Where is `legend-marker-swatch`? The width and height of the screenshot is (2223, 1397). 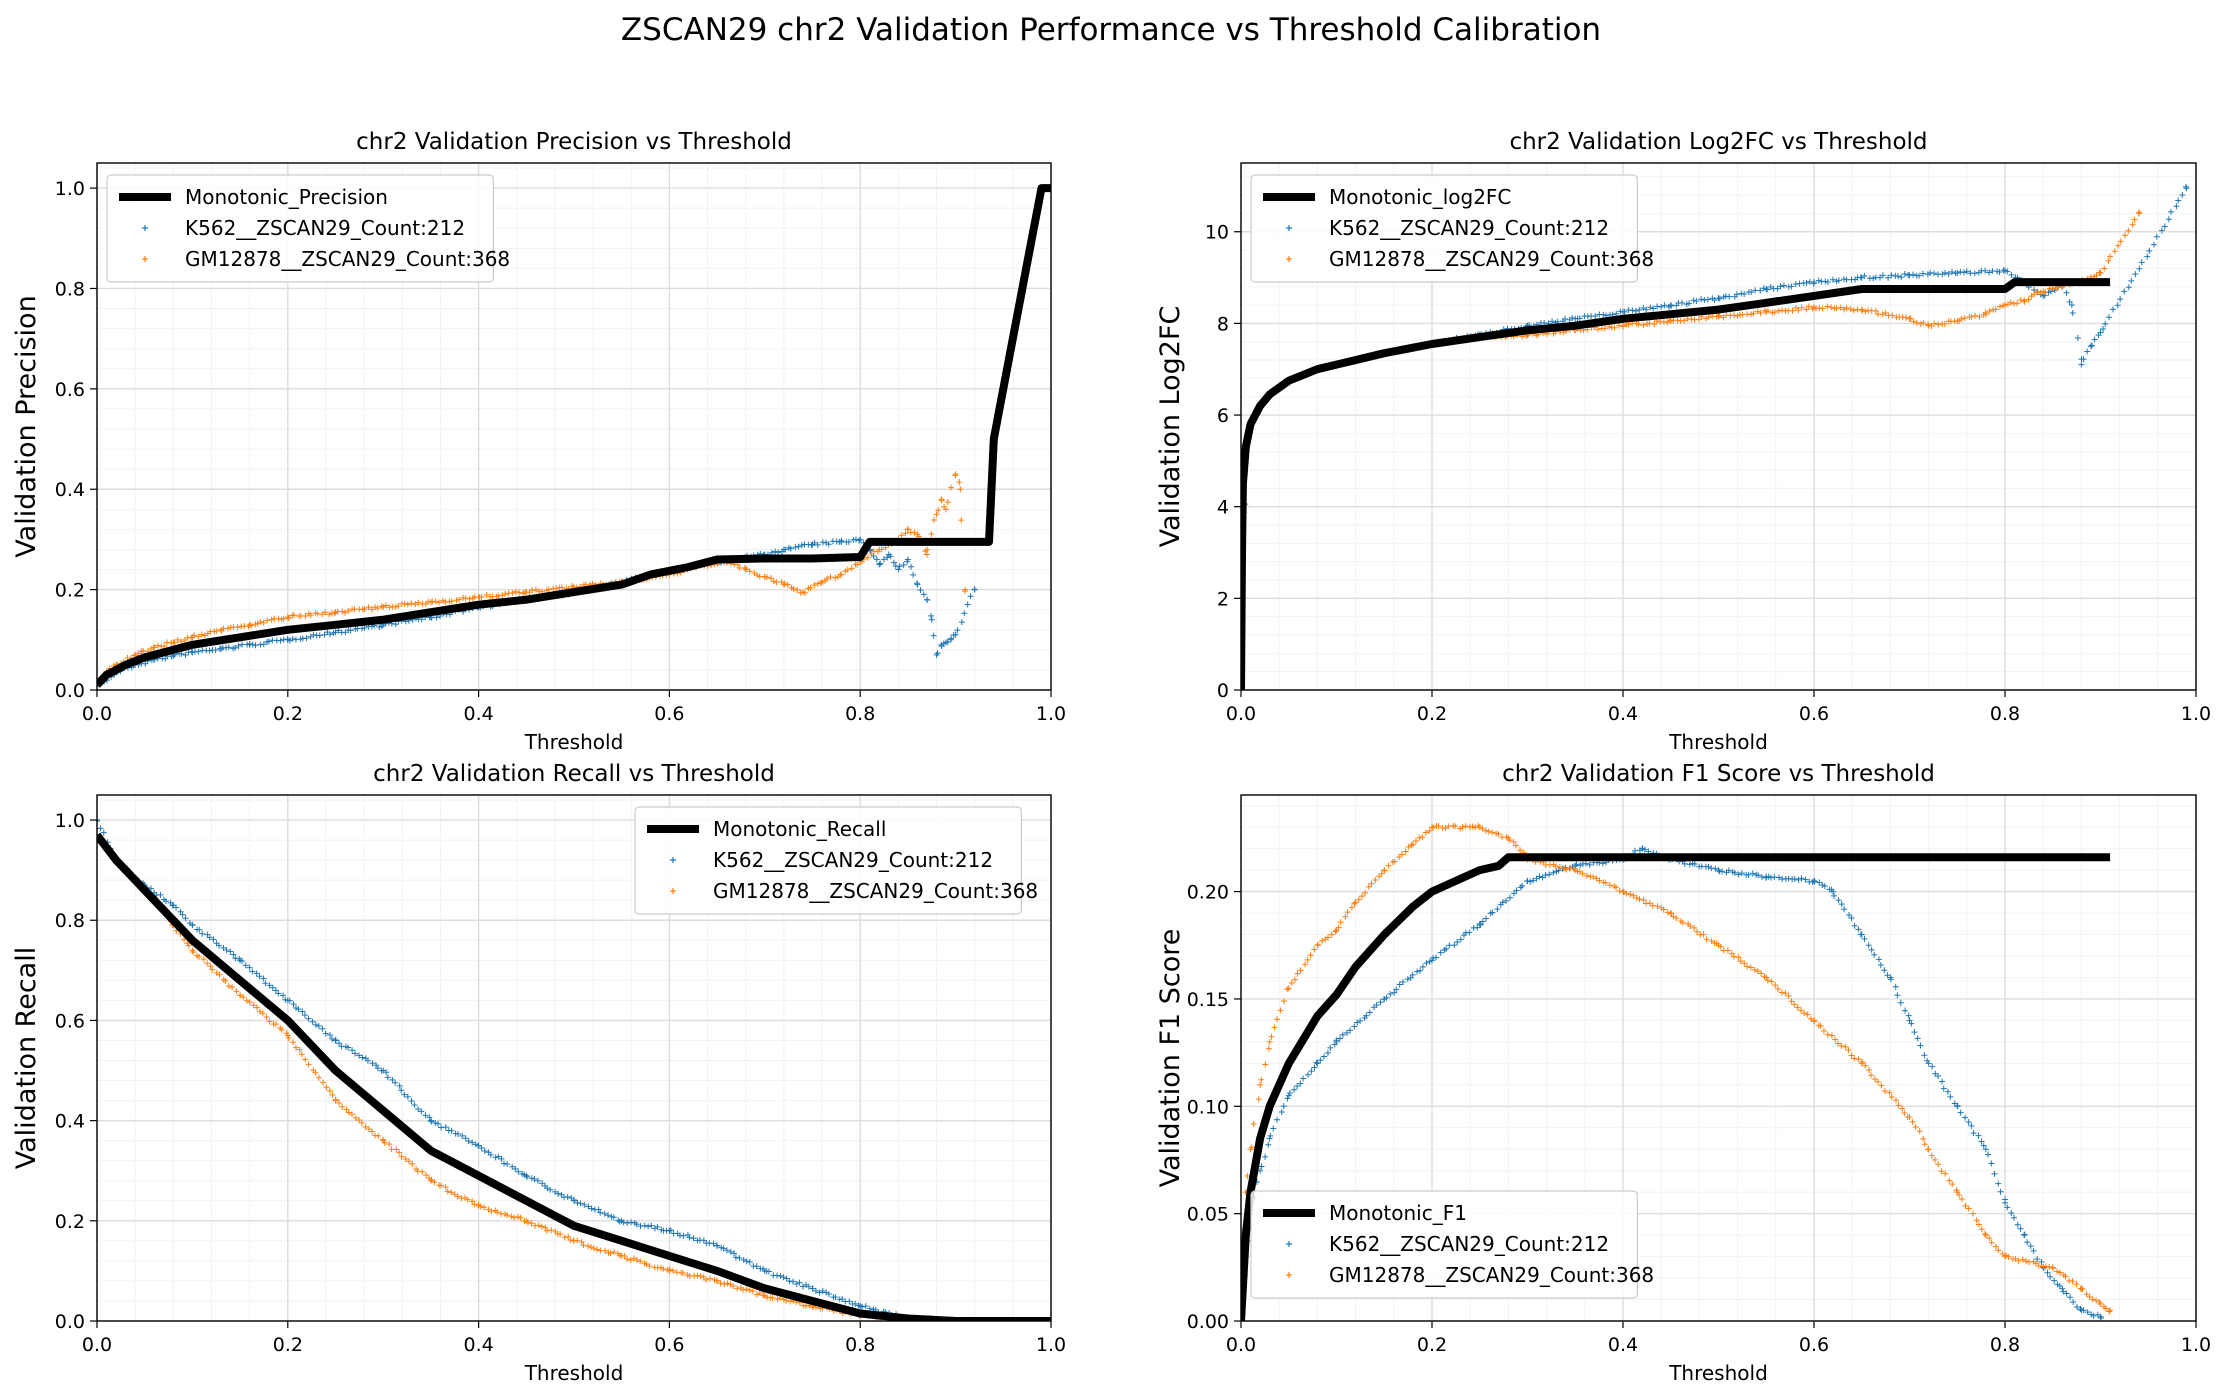
legend-marker-swatch is located at coordinates (145, 259).